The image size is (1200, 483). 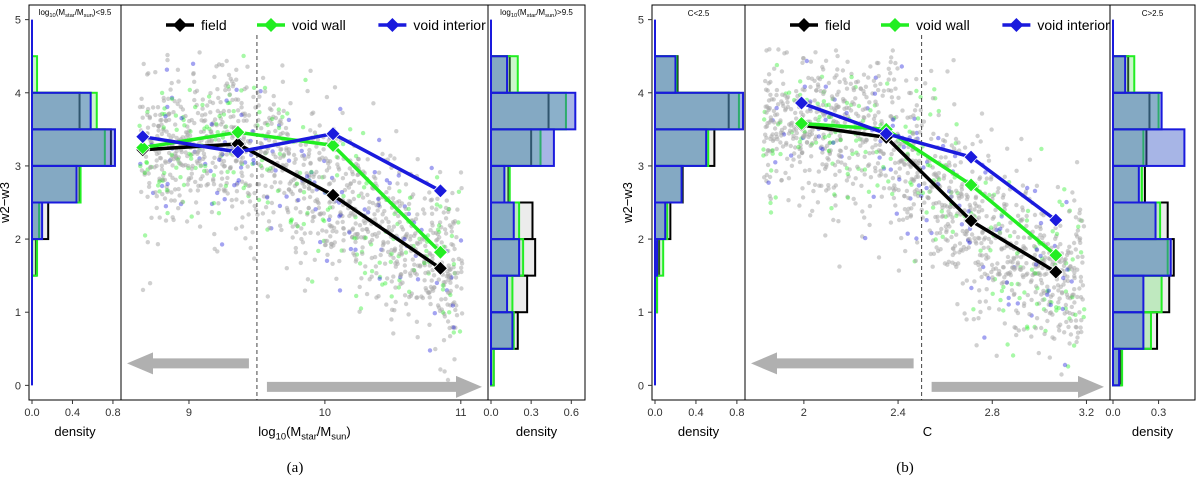 What do you see at coordinates (929, 189) in the screenshot?
I see `series-line-void-wall` at bounding box center [929, 189].